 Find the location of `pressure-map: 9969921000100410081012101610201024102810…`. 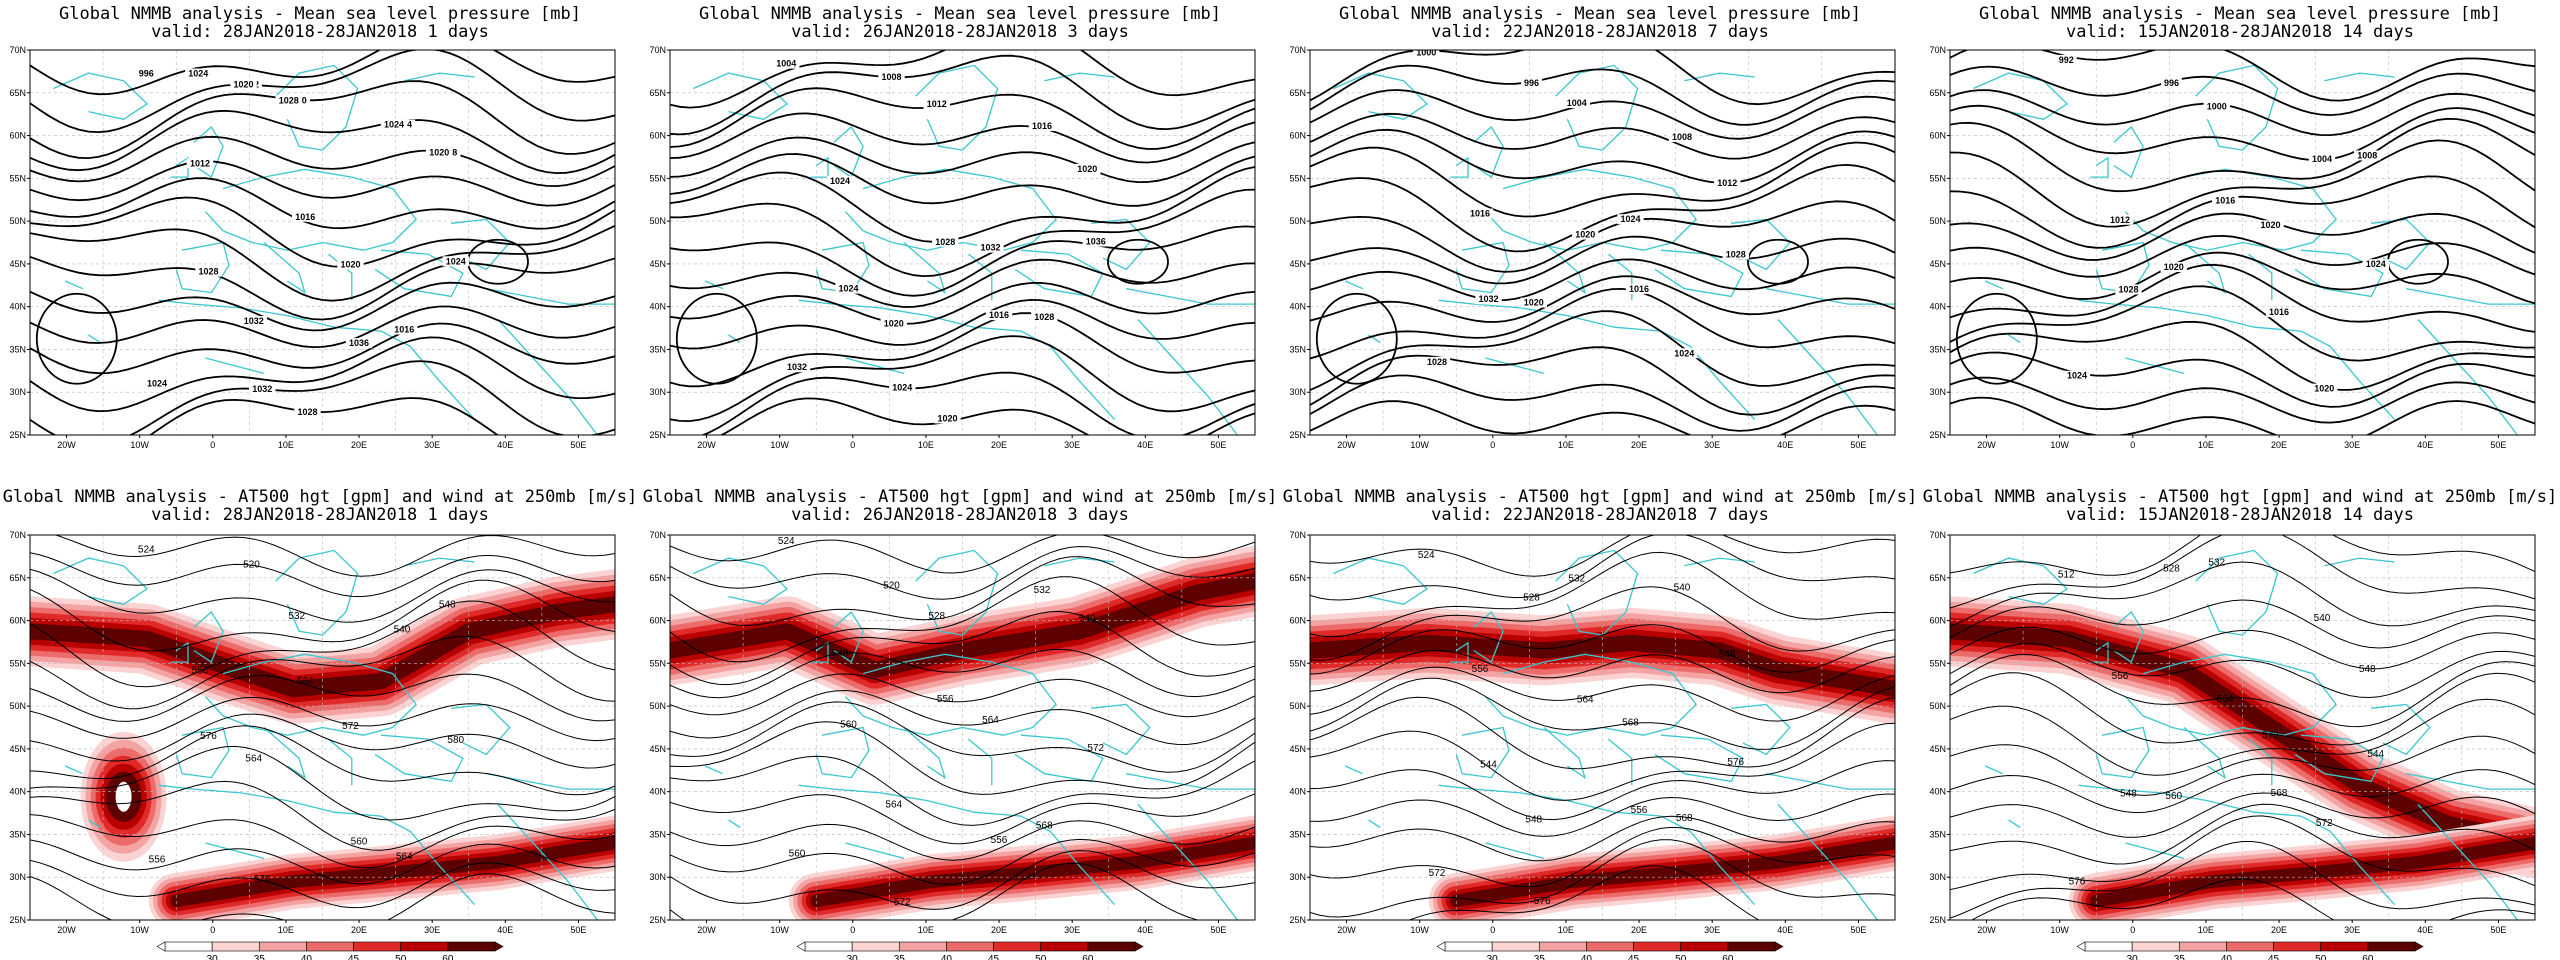

pressure-map: 9969921000100410081012101610201024102810… is located at coordinates (312, 247).